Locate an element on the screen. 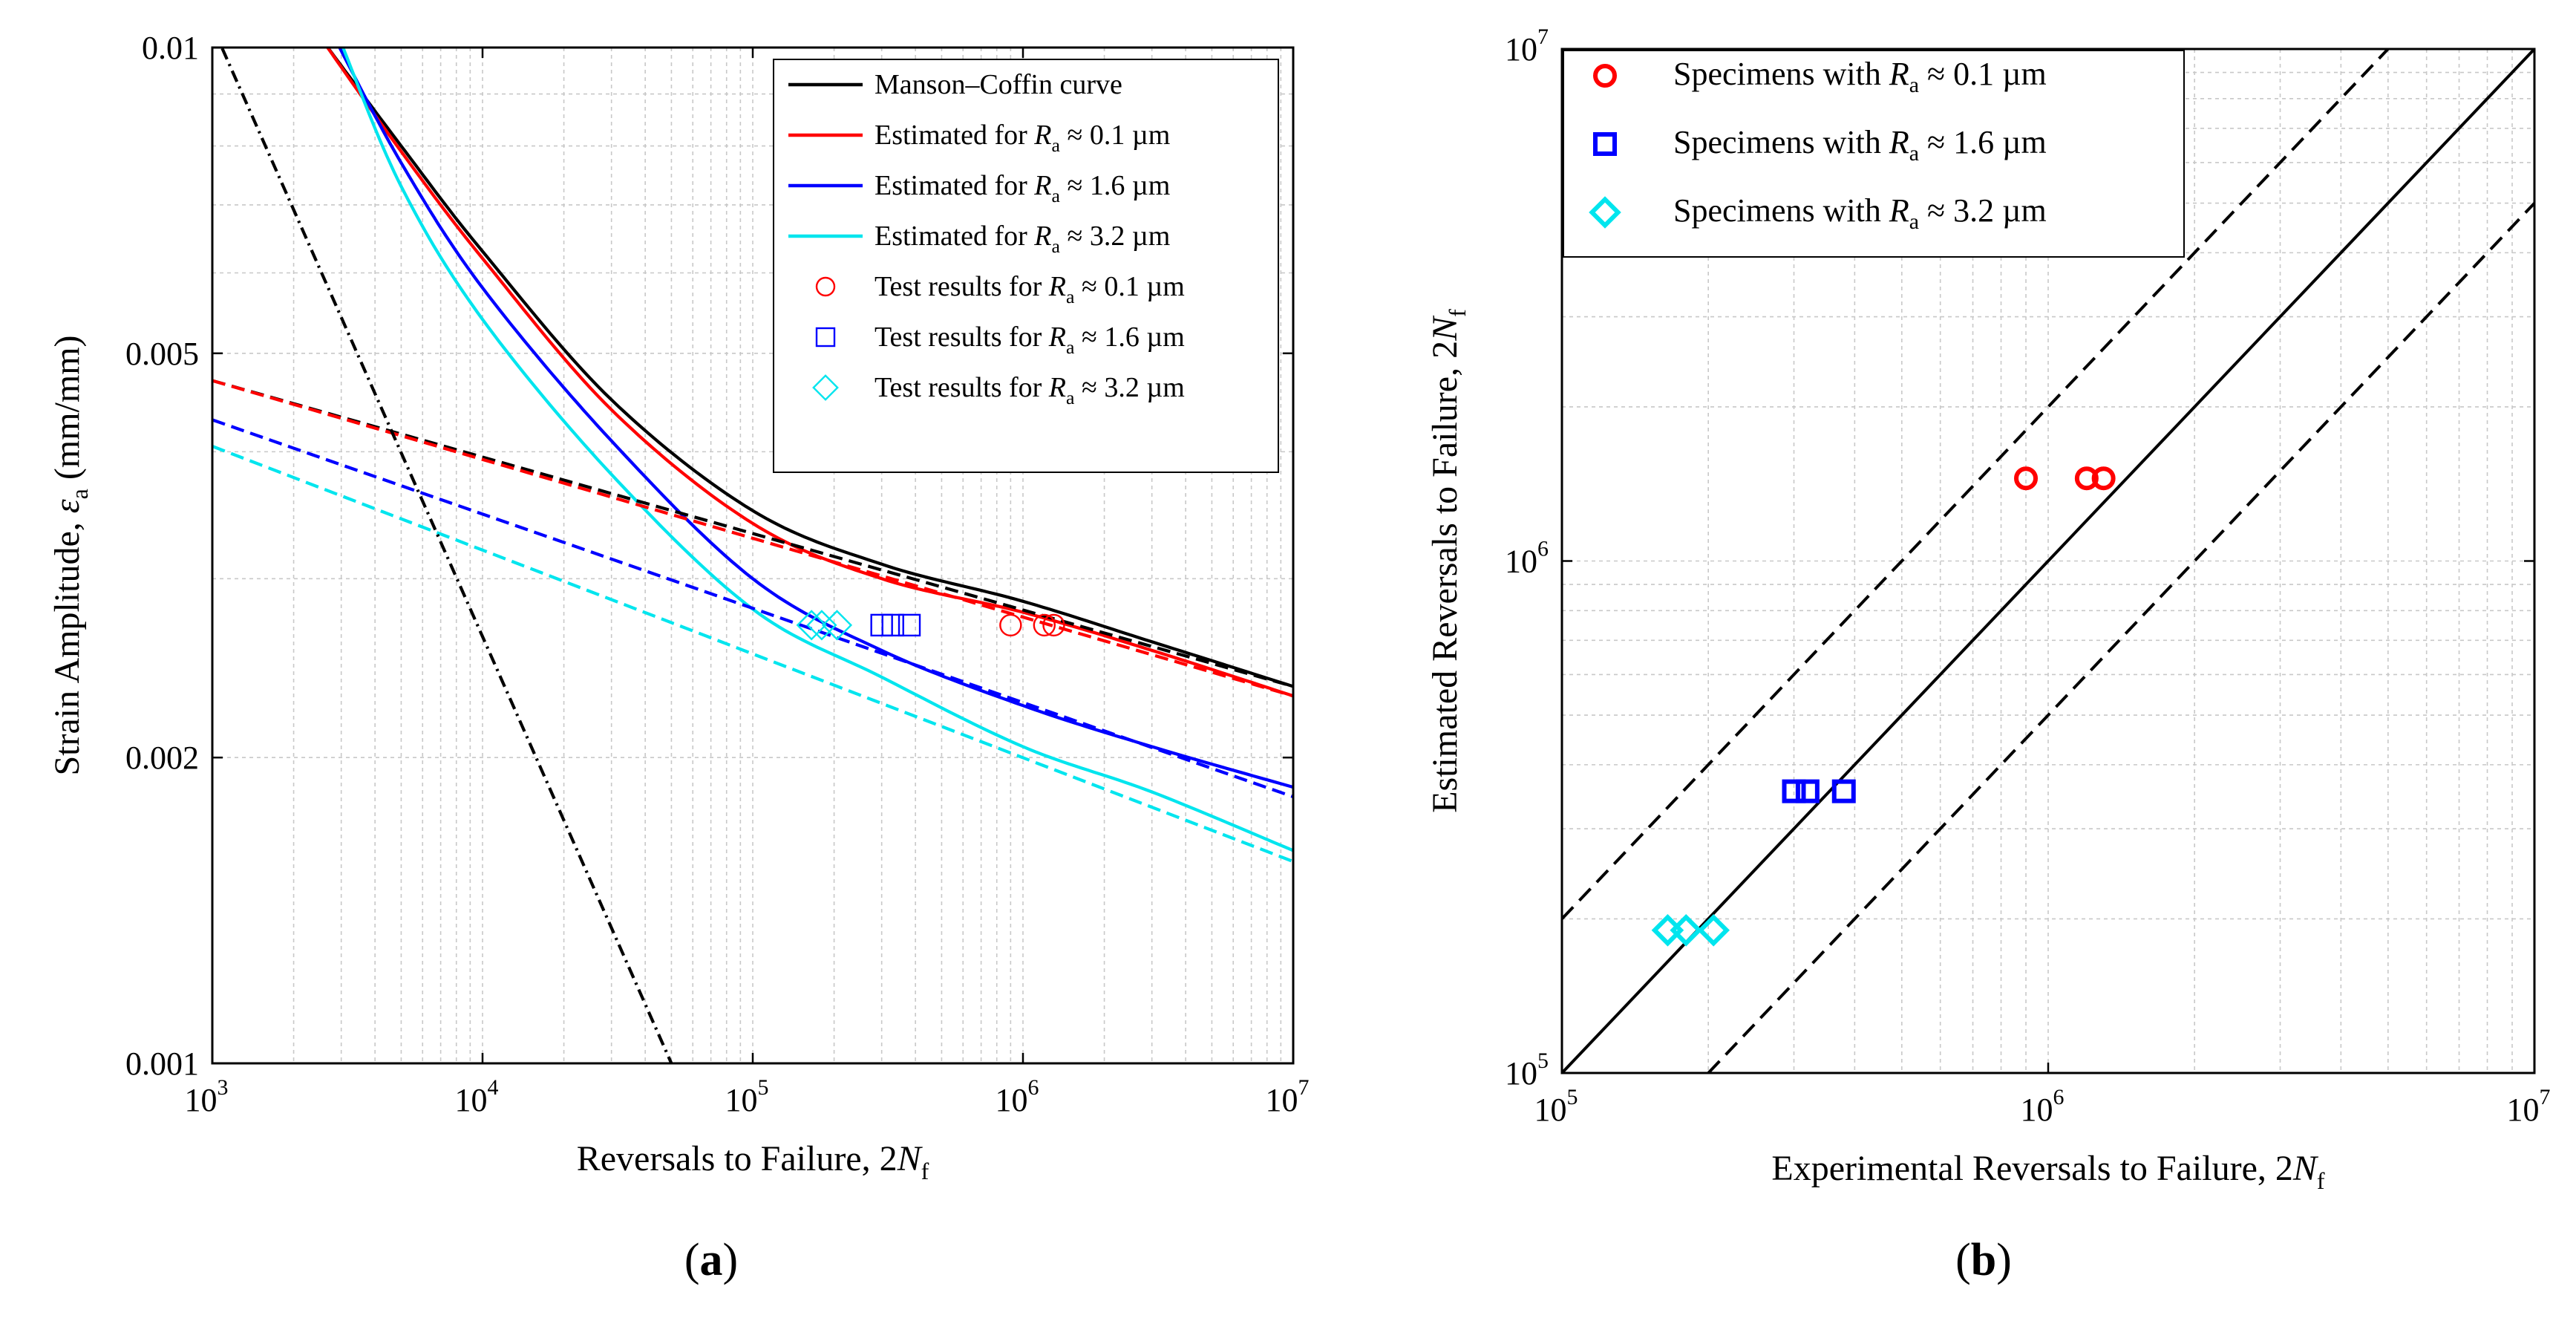 Image resolution: width=2576 pixels, height=1321 pixels. axis-label-text: Experimental Reversals to Failure, 2 is located at coordinates (2031, 1168).